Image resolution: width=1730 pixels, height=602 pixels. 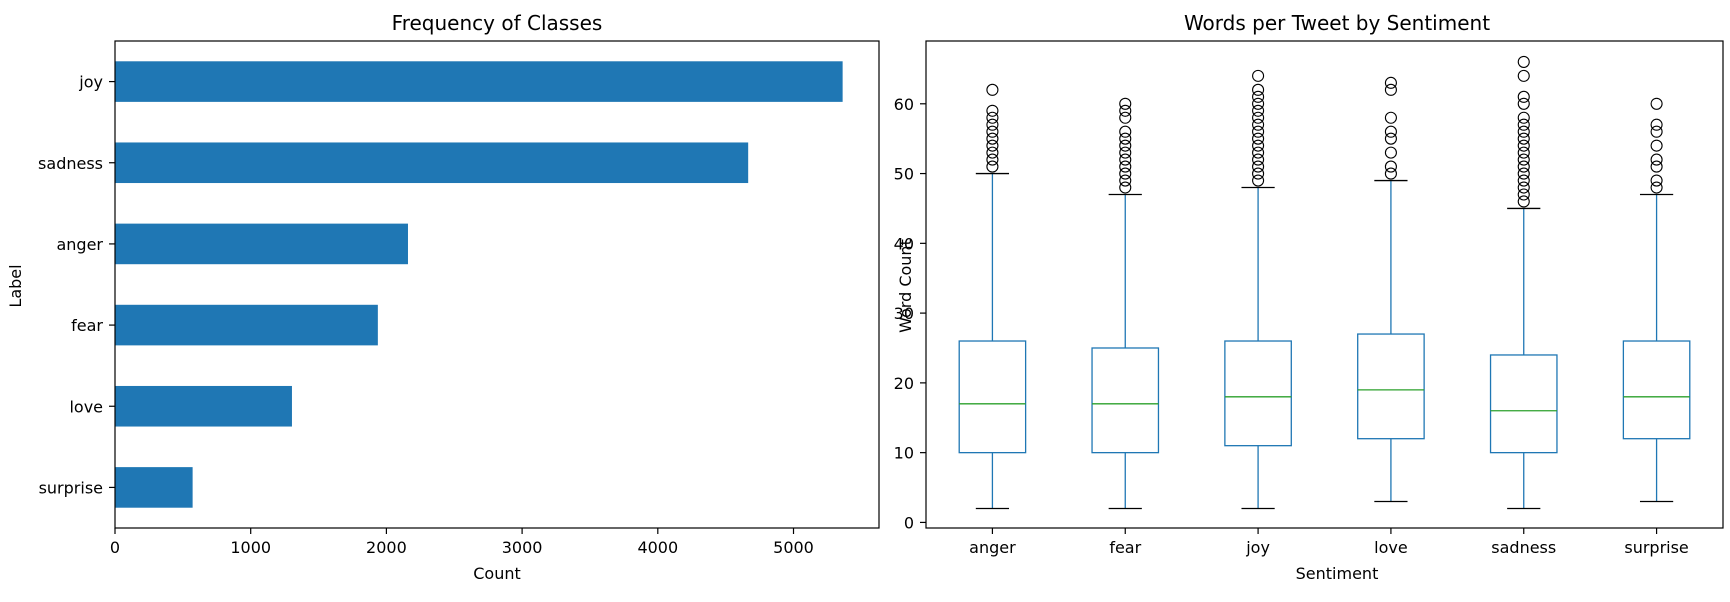 I want to click on y-tick-label: 60, so click(x=904, y=104).